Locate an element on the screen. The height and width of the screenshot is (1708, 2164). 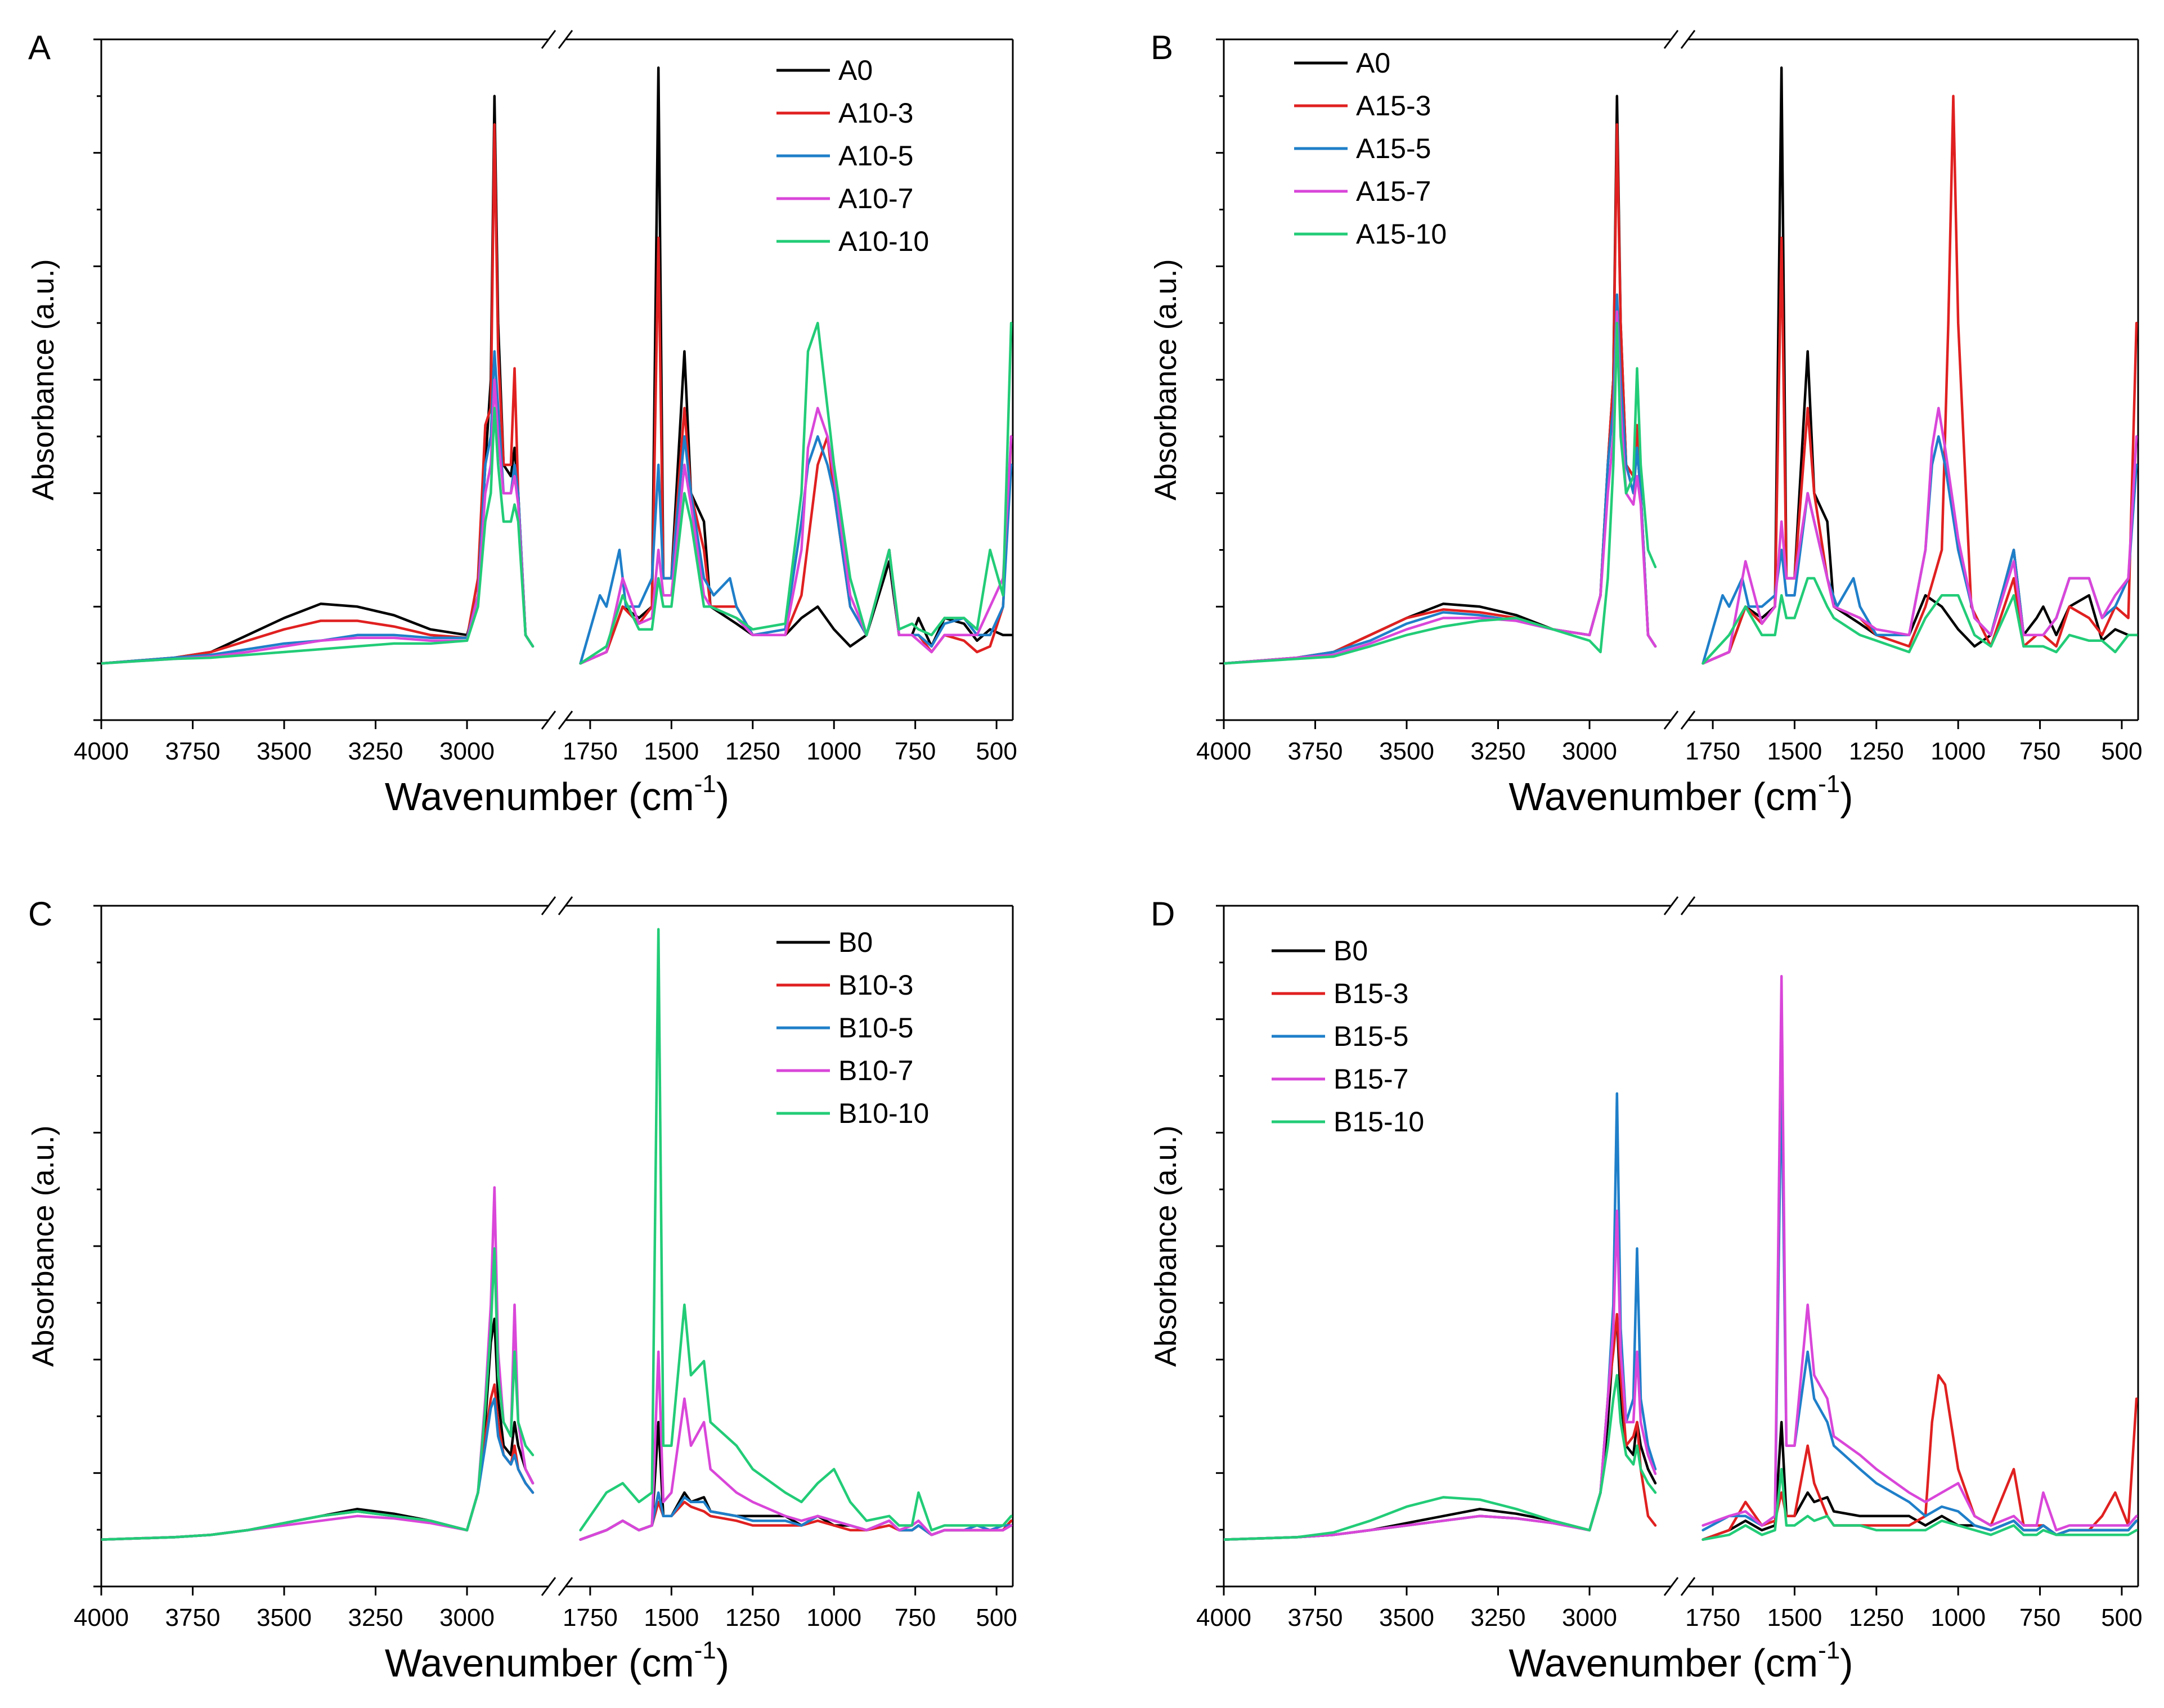
legend-label: B10-5 is located at coordinates (876, 1028).